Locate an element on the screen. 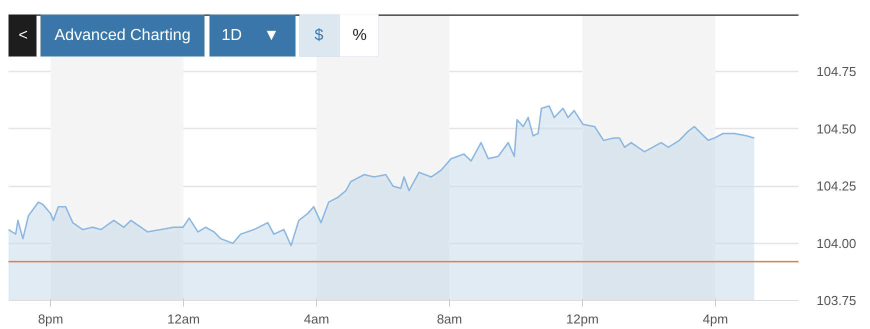  x-tick-label: 4pm is located at coordinates (715, 319).